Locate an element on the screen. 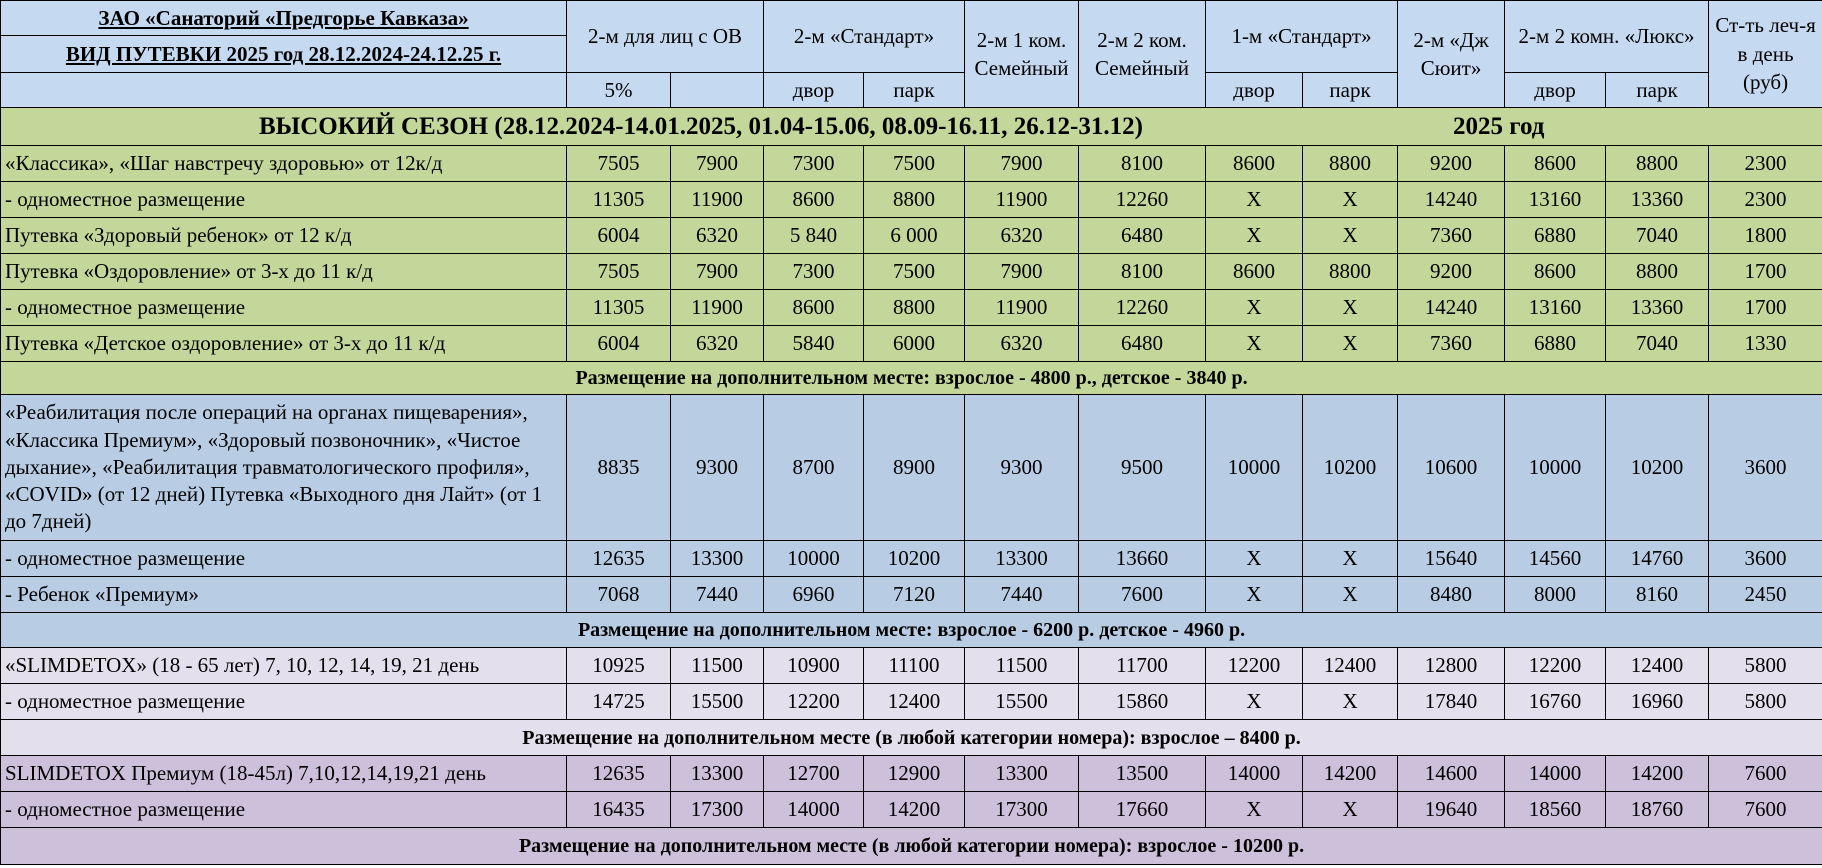  price-cell: 5800 is located at coordinates (1765, 665).